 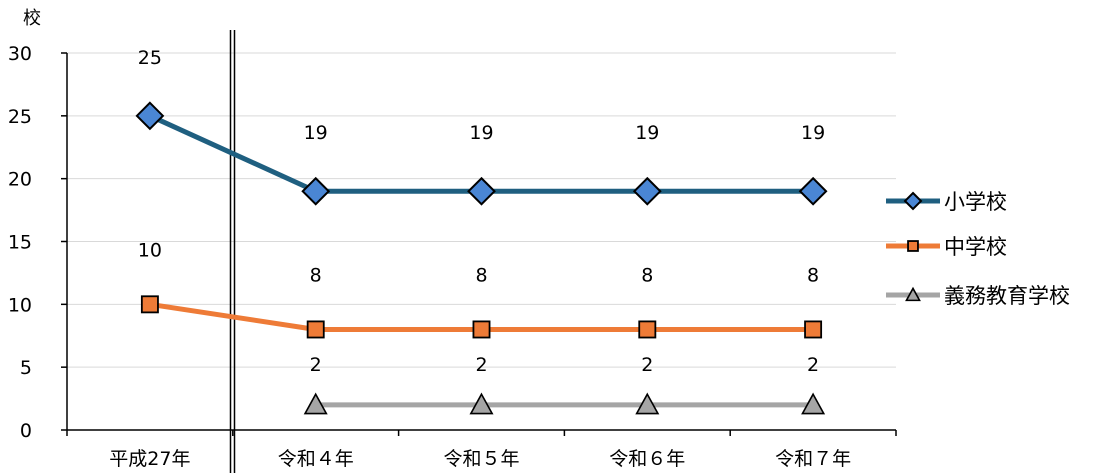 I want to click on category-label: 令和５年, so click(x=481, y=459).